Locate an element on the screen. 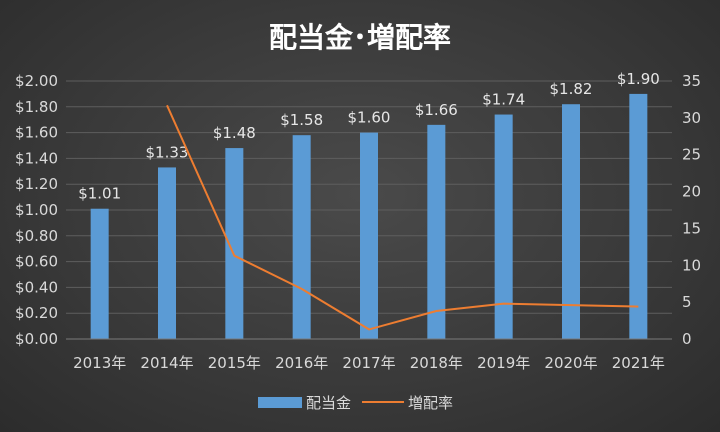  x-tick-label: 2017年 is located at coordinates (368, 363).